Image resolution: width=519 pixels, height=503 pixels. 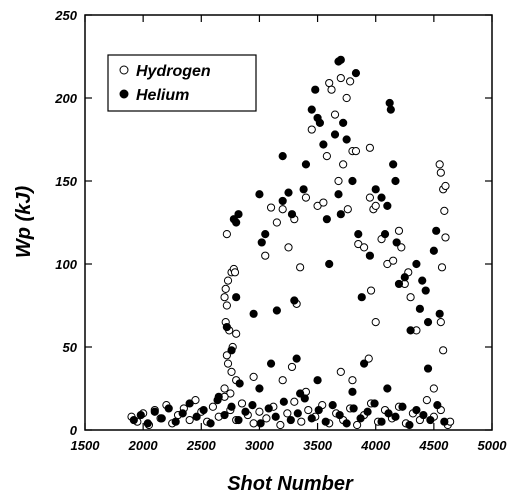 I want to click on x-tick-label: 4000, so click(x=375, y=445).